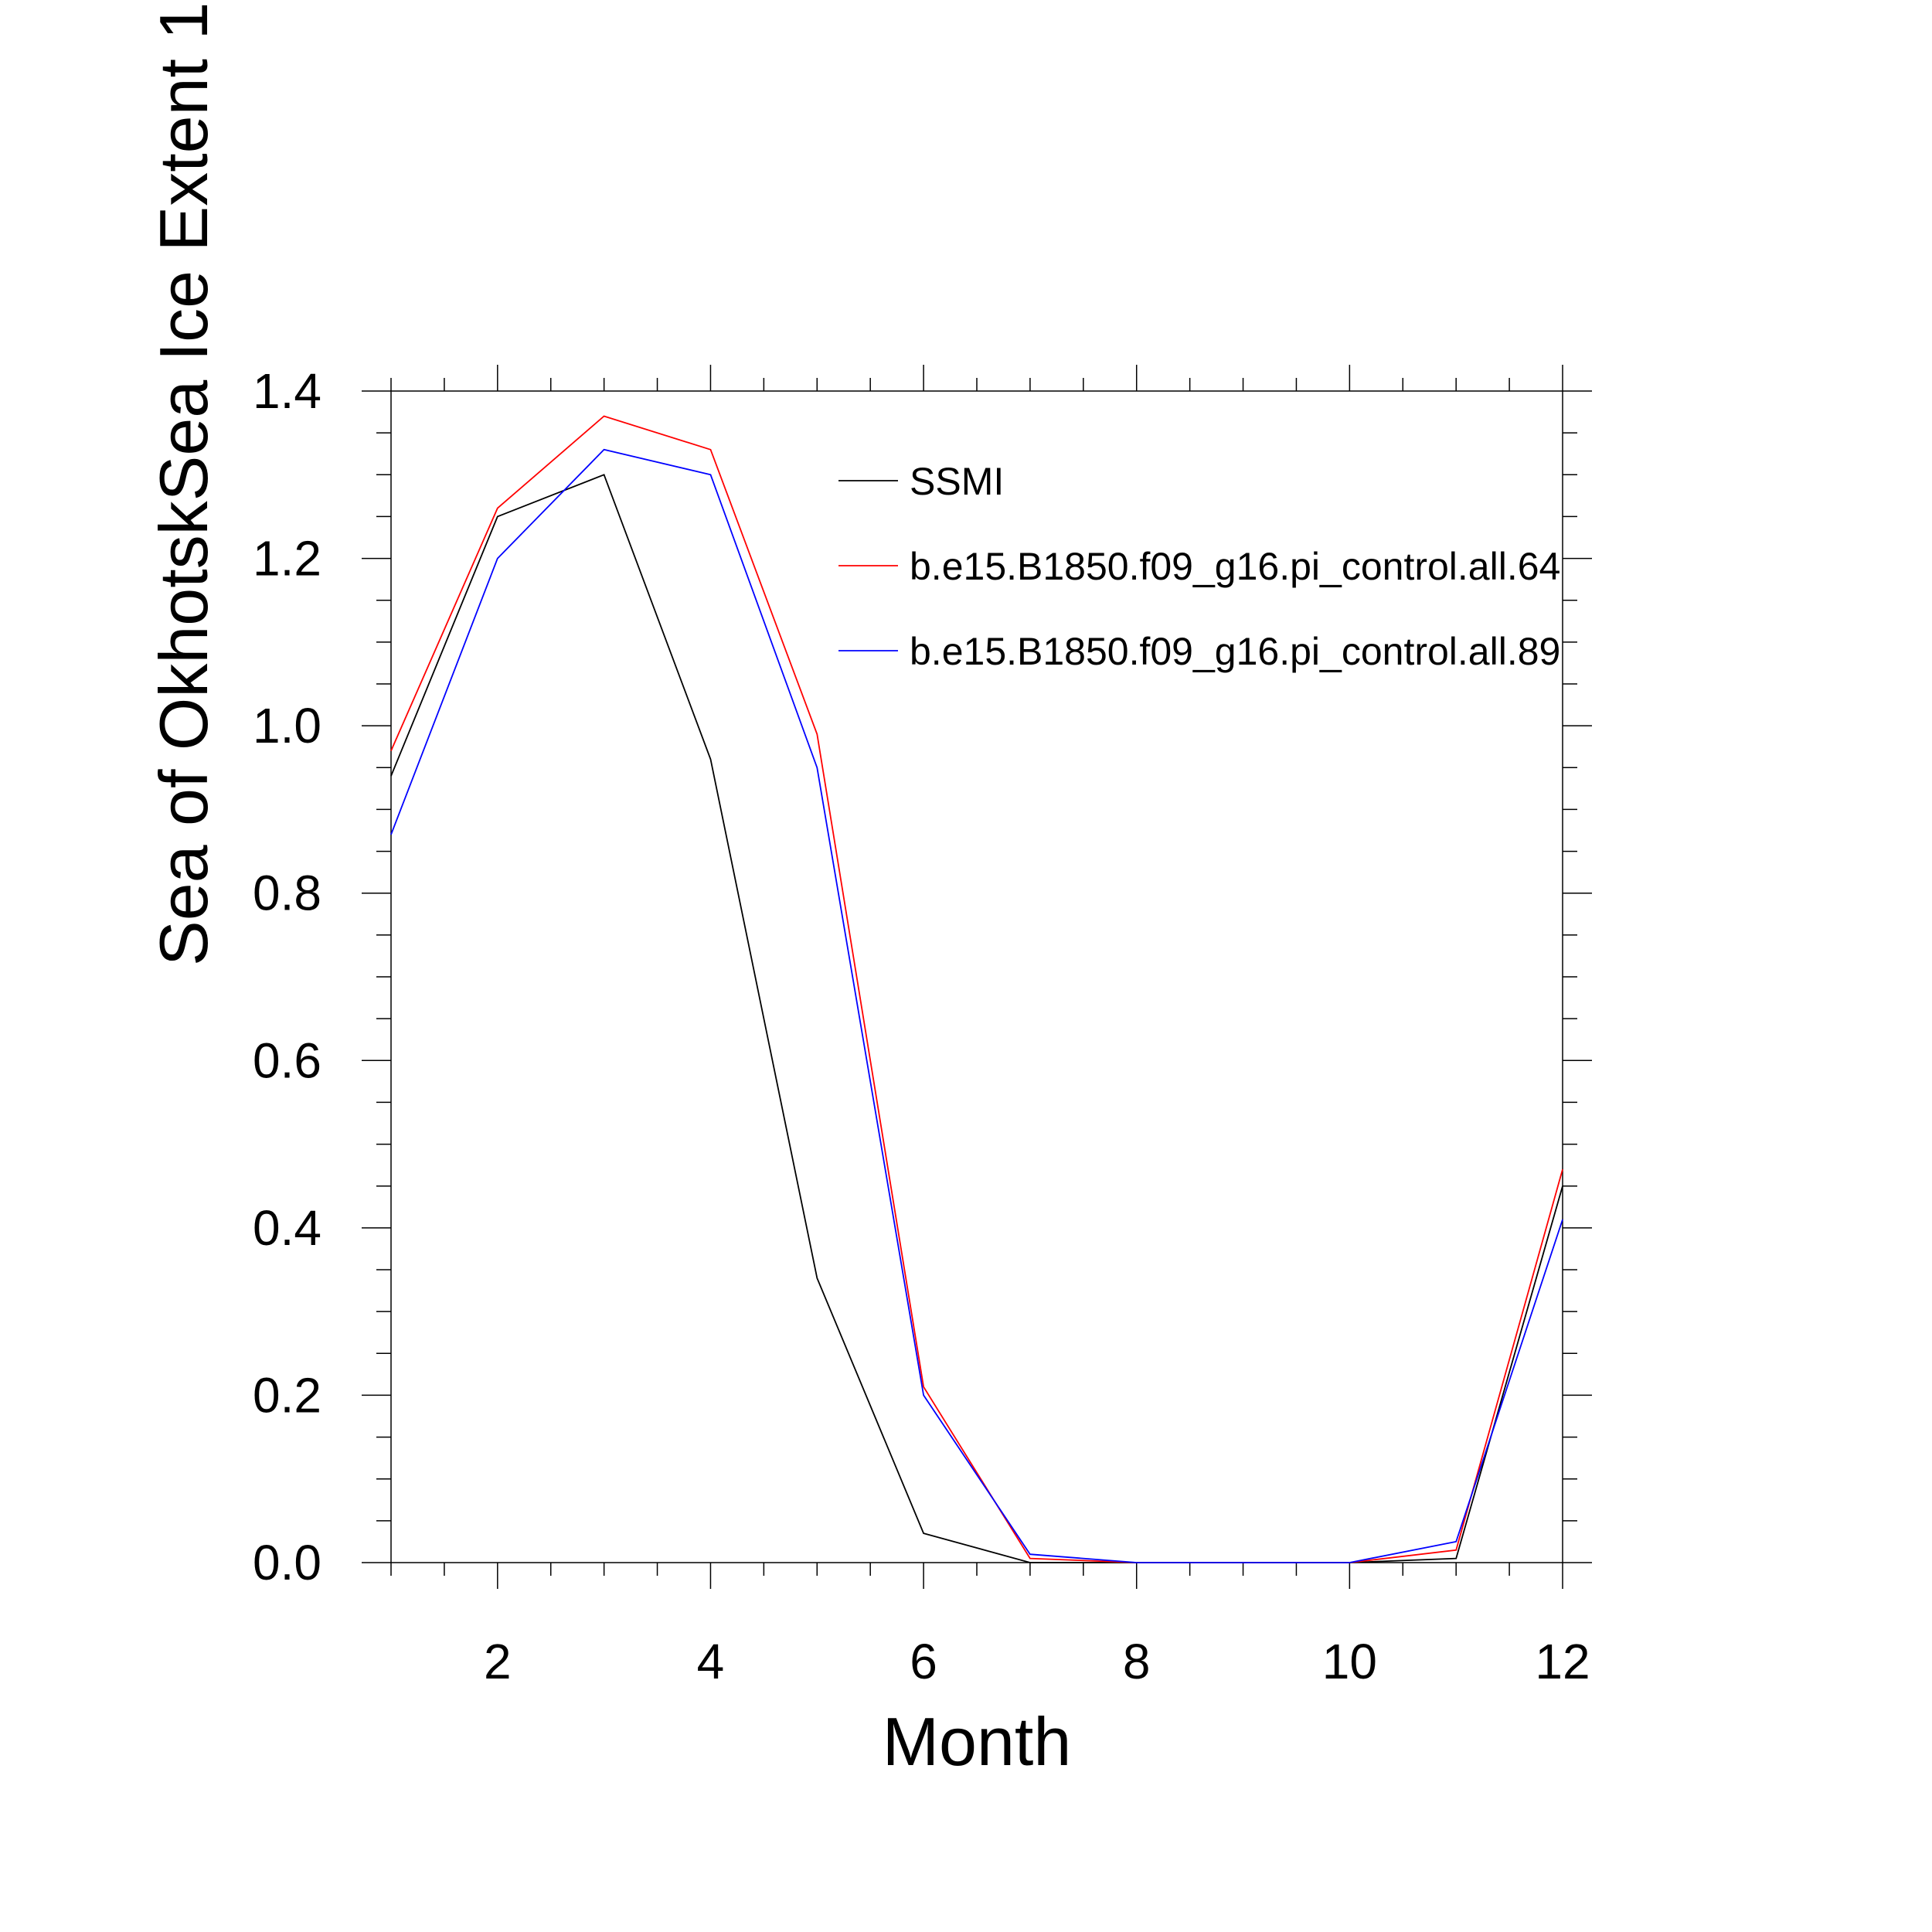 The height and width of the screenshot is (1932, 1932). What do you see at coordinates (1235, 567) in the screenshot?
I see `legend-label: b.e15.B1850.f09_g16.pi_control.all.64` at bounding box center [1235, 567].